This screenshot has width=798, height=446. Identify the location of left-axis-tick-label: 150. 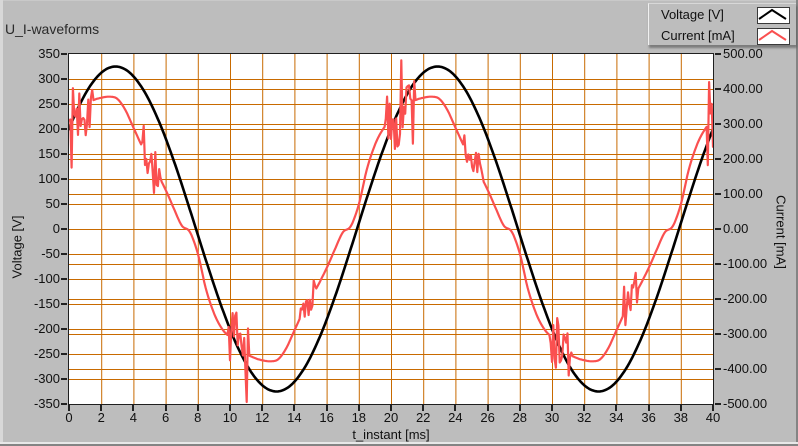
(49, 153).